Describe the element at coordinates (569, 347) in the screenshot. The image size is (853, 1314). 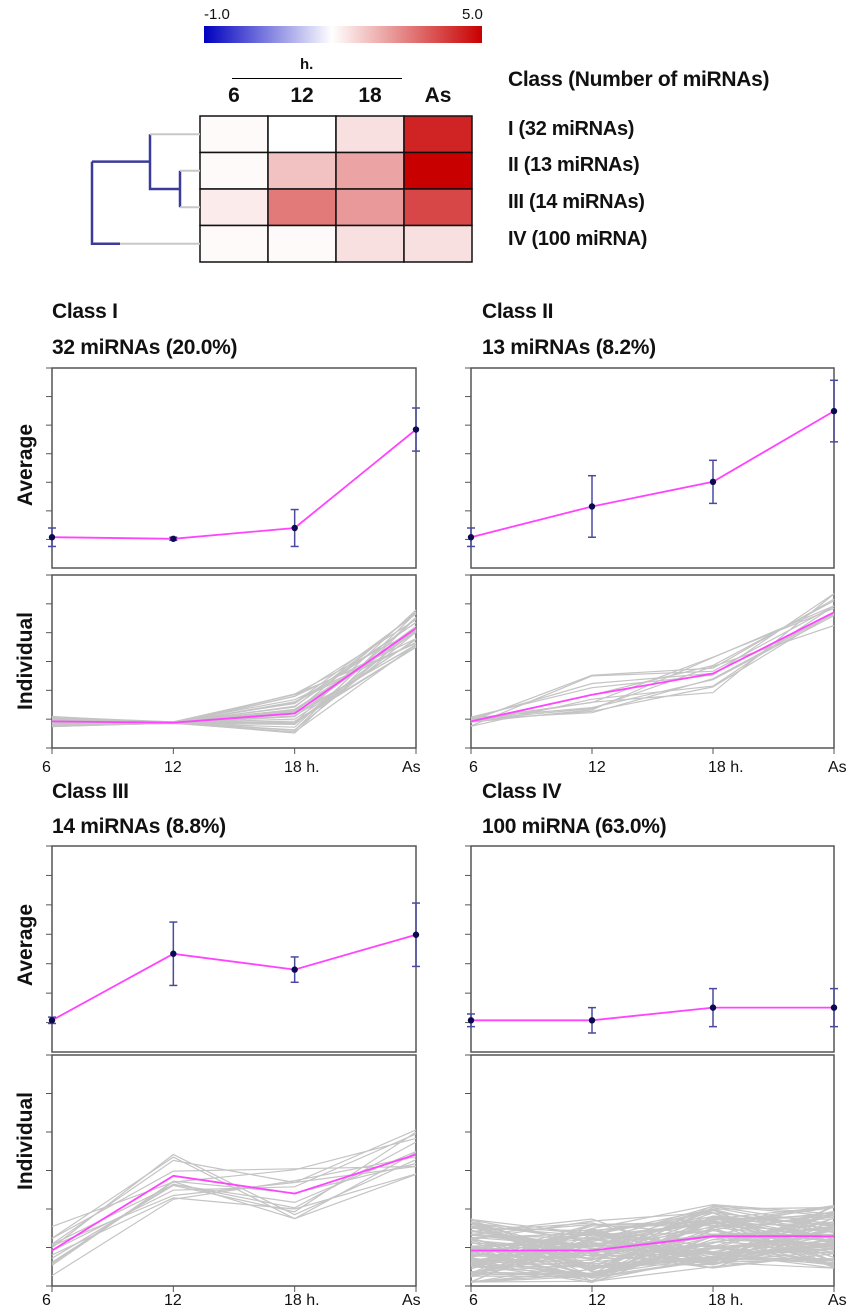
I see `panel-2-subtitle: 13 miRNAs (8.2%)` at that location.